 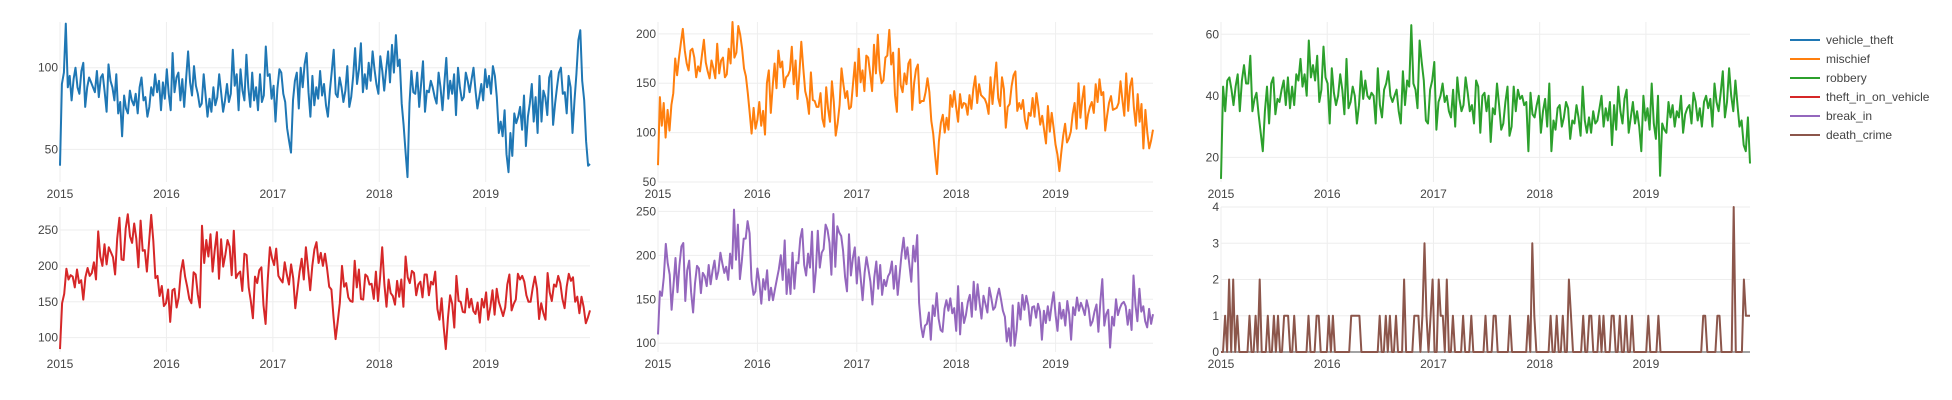 I want to click on subplot-death-crime: 0 1 2 3 4 2015 2016 2017 2018 2019, so click(x=1479, y=285).